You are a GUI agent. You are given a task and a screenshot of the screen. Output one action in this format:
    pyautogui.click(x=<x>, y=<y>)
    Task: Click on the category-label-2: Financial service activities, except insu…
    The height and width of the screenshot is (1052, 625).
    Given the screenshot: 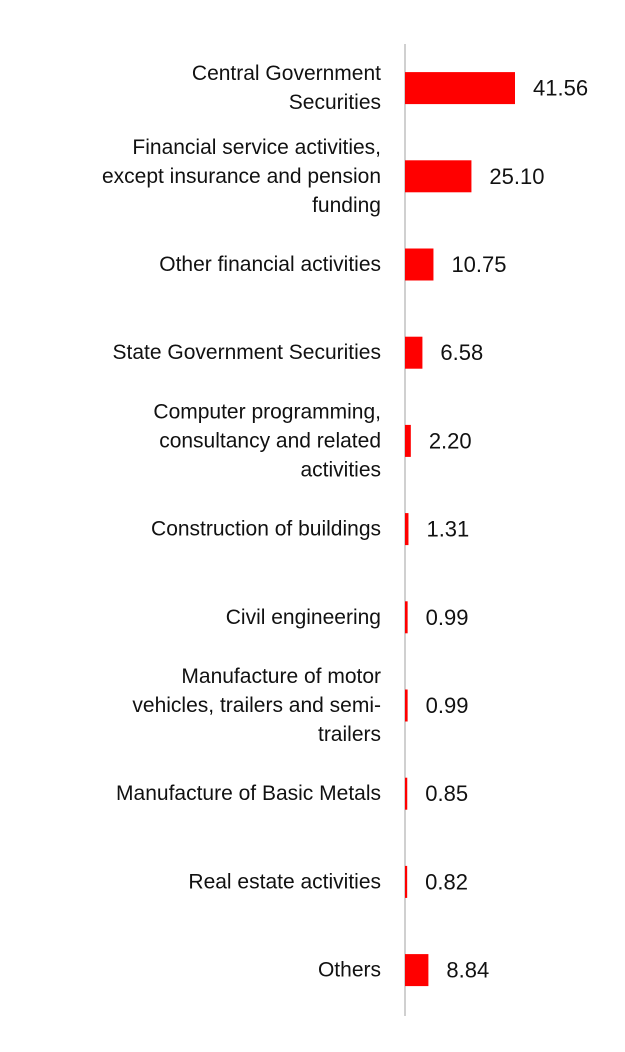 What is the action you would take?
    pyautogui.click(x=241, y=176)
    